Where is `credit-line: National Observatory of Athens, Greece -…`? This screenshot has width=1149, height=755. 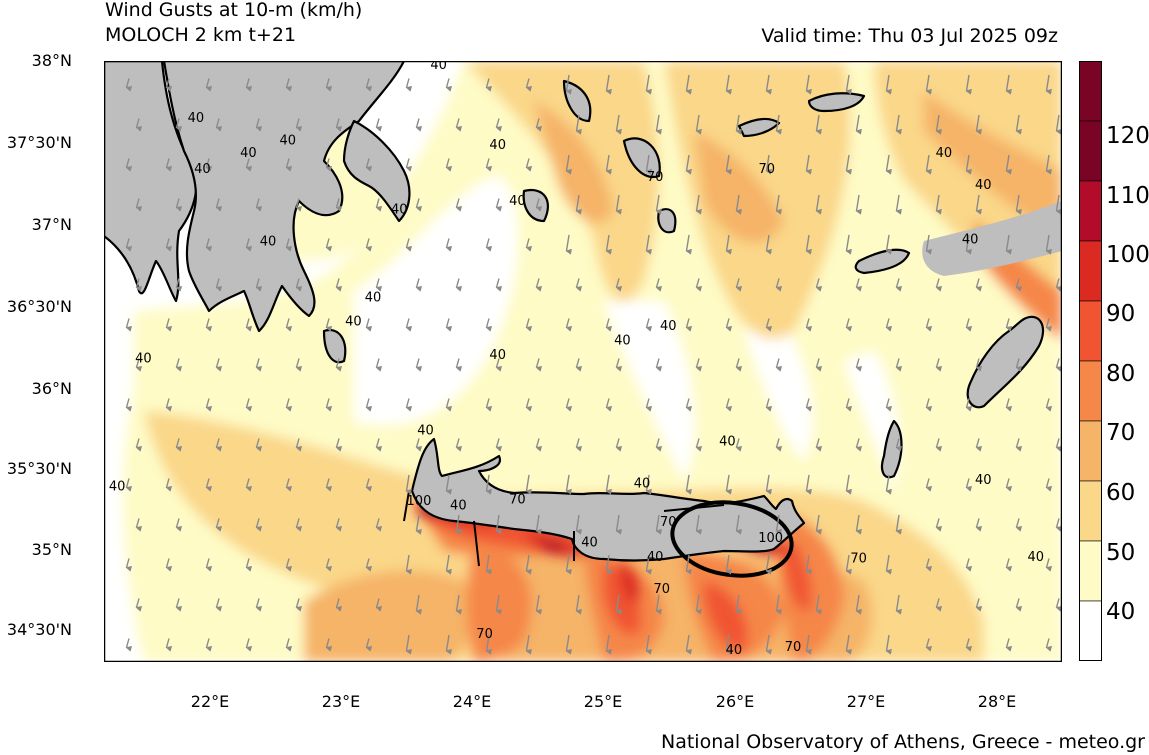
credit-line: National Observatory of Athens, Greece -… is located at coordinates (902, 742).